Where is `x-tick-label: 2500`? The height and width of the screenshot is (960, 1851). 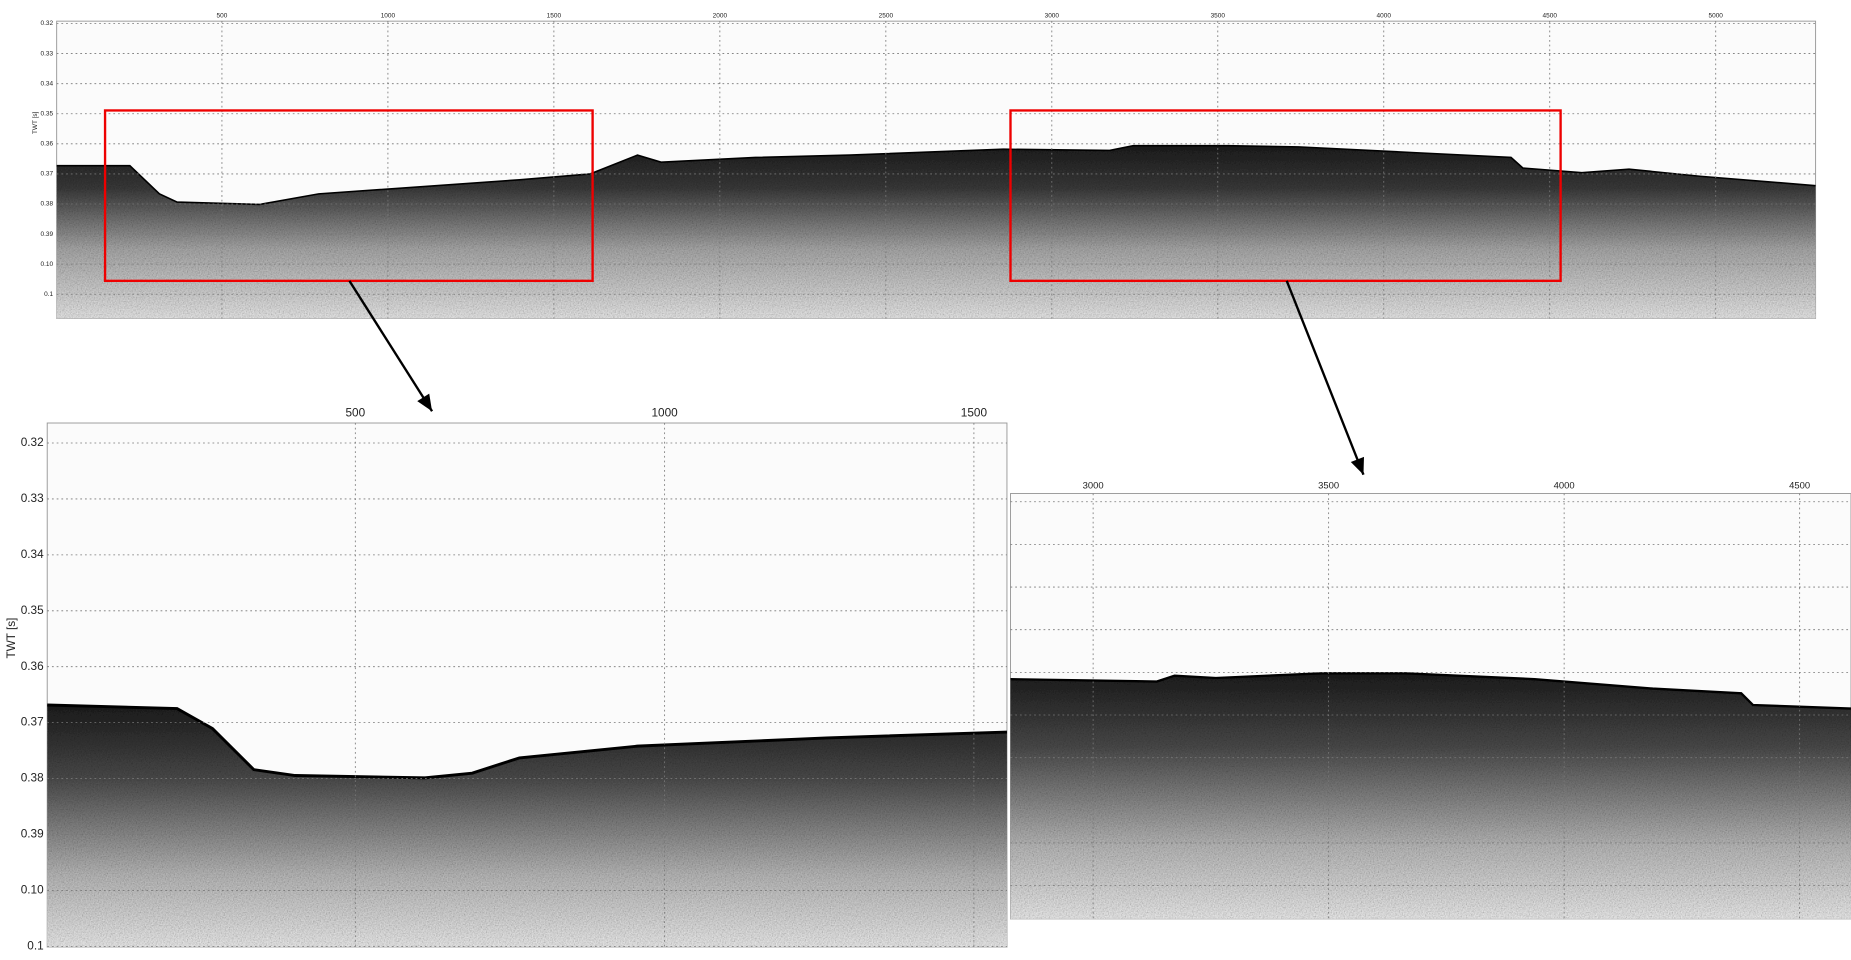 x-tick-label: 2500 is located at coordinates (886, 16).